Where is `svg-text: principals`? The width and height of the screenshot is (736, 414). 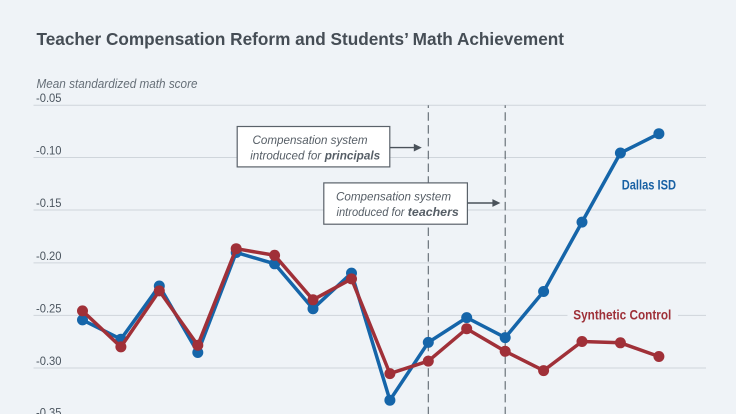
svg-text: principals is located at coordinates (352, 156).